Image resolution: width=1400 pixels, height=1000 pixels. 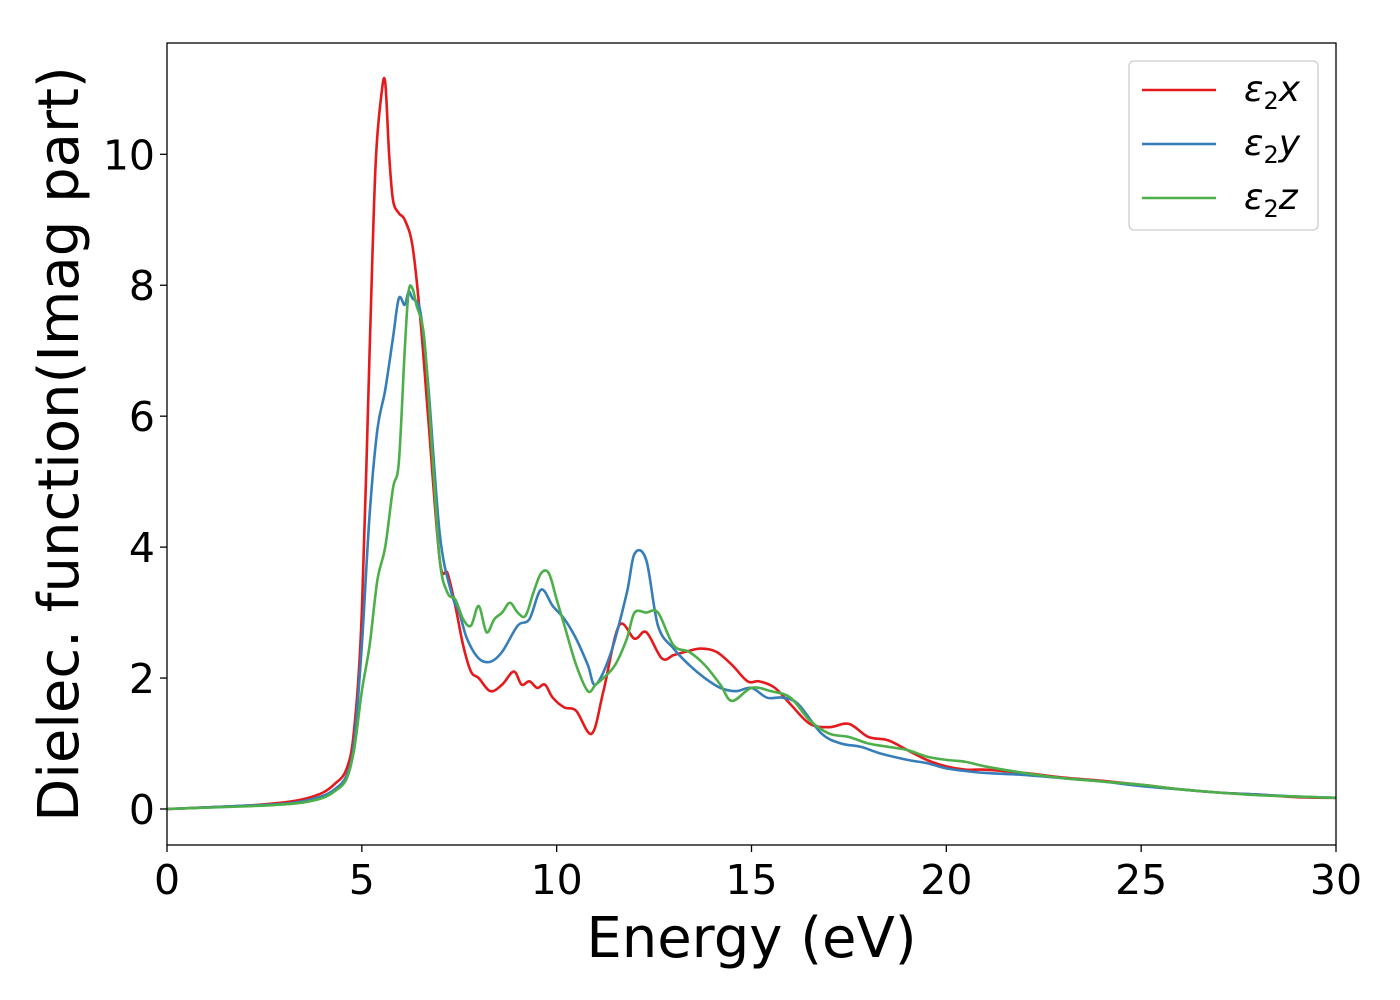 What do you see at coordinates (142, 417) in the screenshot?
I see `y-tick-label: 6` at bounding box center [142, 417].